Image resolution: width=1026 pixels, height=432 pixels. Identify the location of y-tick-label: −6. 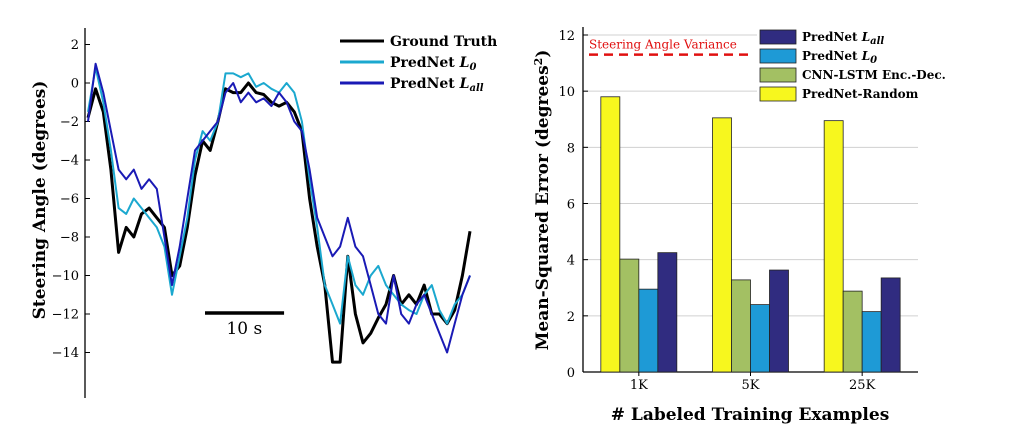
(69, 199).